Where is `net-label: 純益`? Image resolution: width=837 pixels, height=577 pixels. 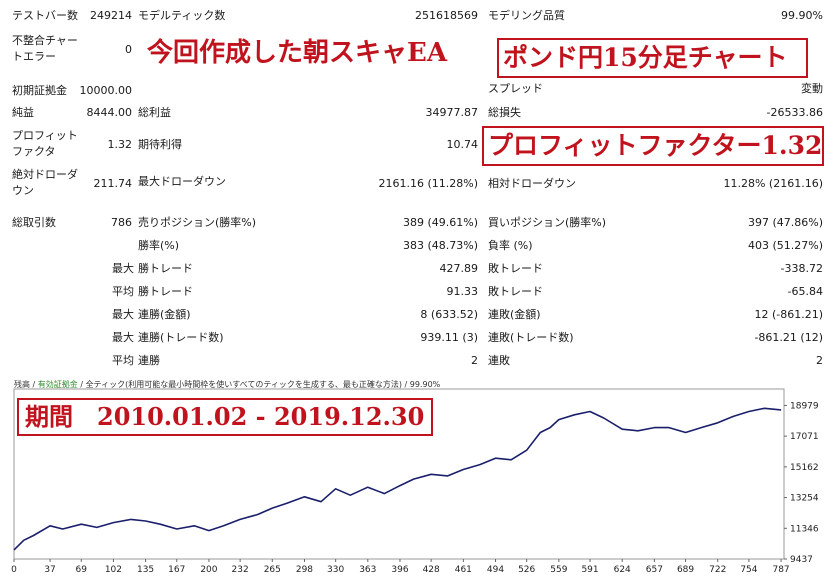
net-label: 純益 is located at coordinates (23, 112).